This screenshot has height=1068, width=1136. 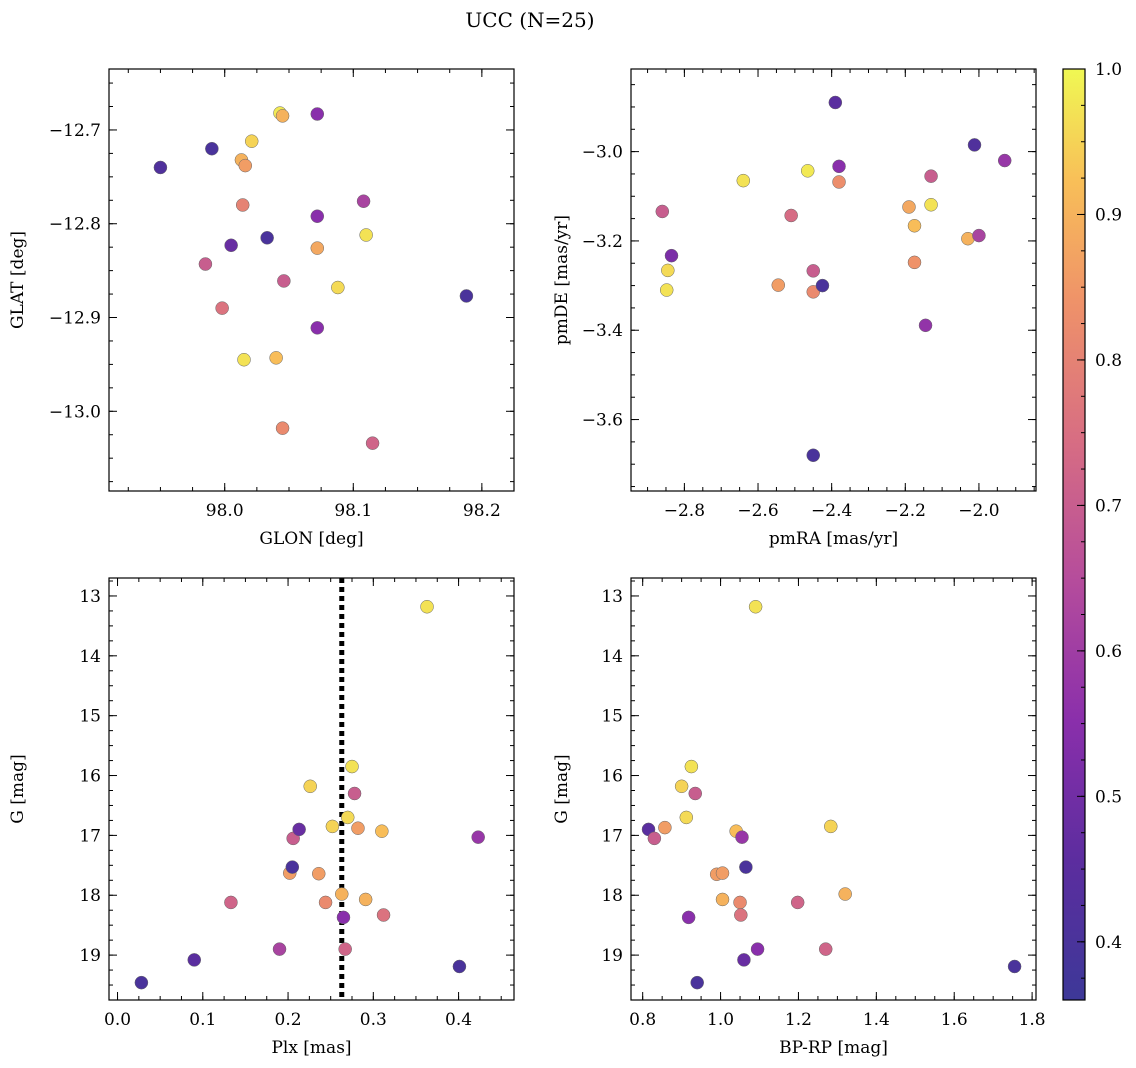 What do you see at coordinates (1108, 361) in the screenshot?
I see `colorbar-tick-label: 0.8` at bounding box center [1108, 361].